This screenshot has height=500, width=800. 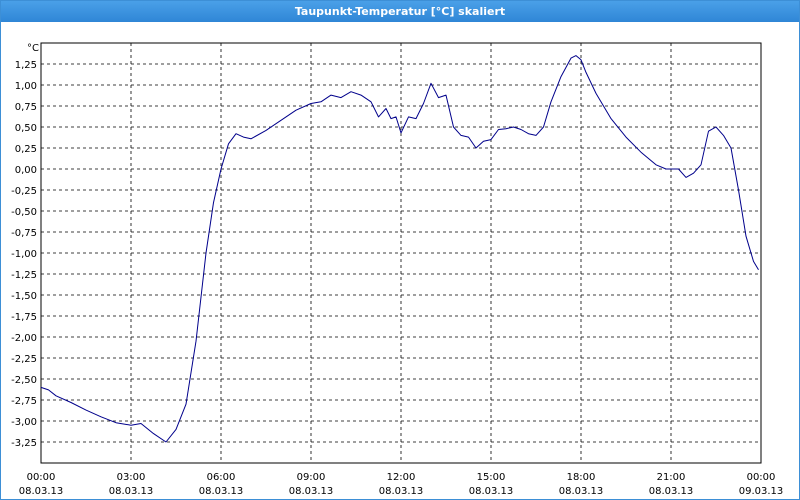 I want to click on y-tick-label: -1,25, so click(x=24, y=275).